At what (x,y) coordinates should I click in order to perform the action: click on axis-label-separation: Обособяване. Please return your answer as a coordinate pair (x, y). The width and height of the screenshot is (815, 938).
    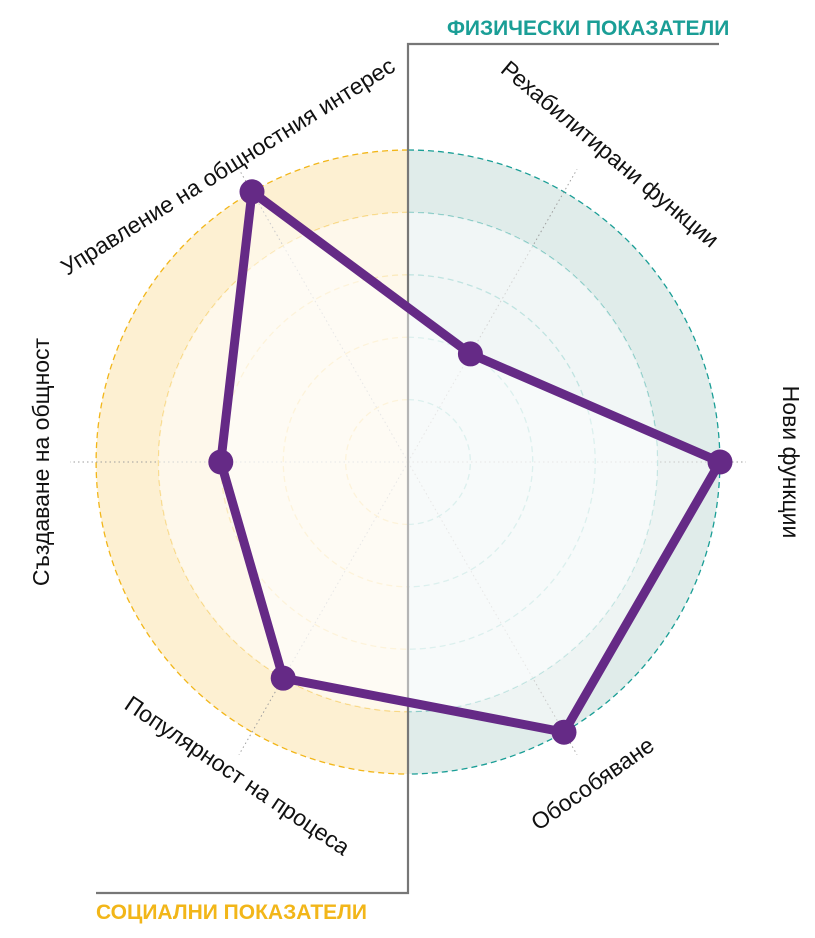
    Looking at the image, I should click on (592, 784).